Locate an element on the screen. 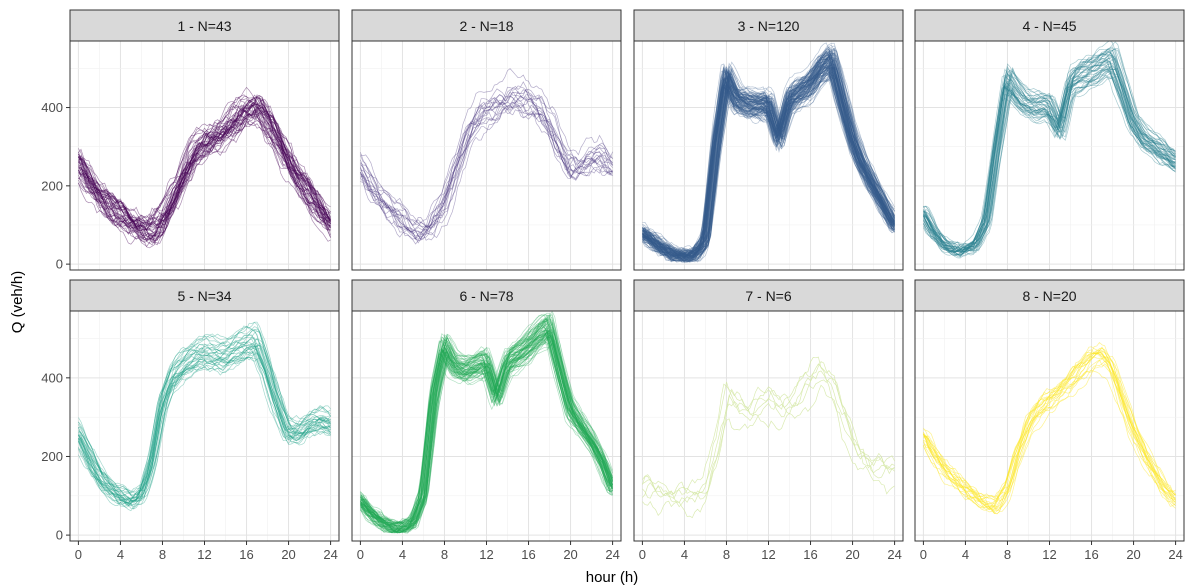 This screenshot has height=587, width=1186. y-axis-title: Q (veh/h) is located at coordinates (17, 302).